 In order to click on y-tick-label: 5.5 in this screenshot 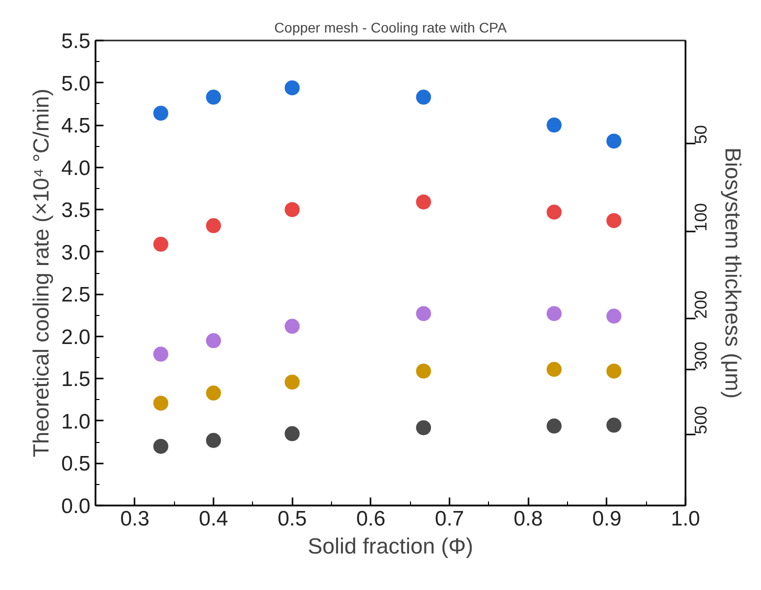, I will do `click(76, 41)`.